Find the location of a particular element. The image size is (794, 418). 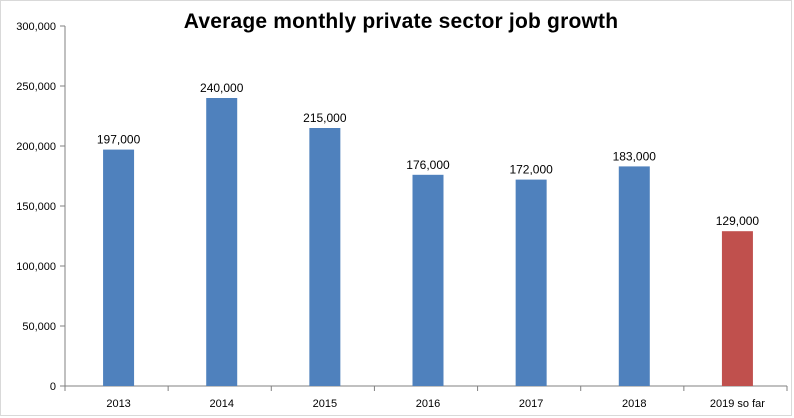

y-tick-label: 250,000 is located at coordinates (36, 87).